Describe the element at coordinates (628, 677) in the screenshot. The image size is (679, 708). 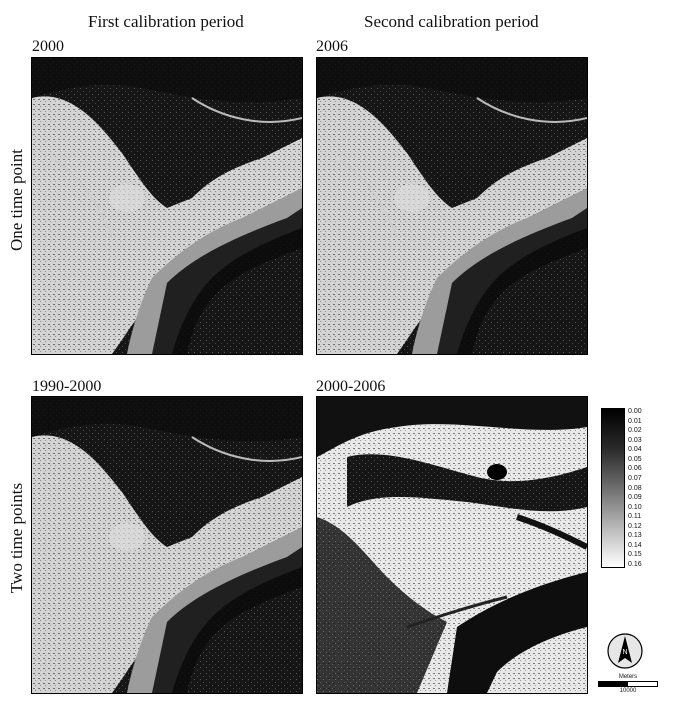
I see `scale-bar-unit: Meters` at that location.